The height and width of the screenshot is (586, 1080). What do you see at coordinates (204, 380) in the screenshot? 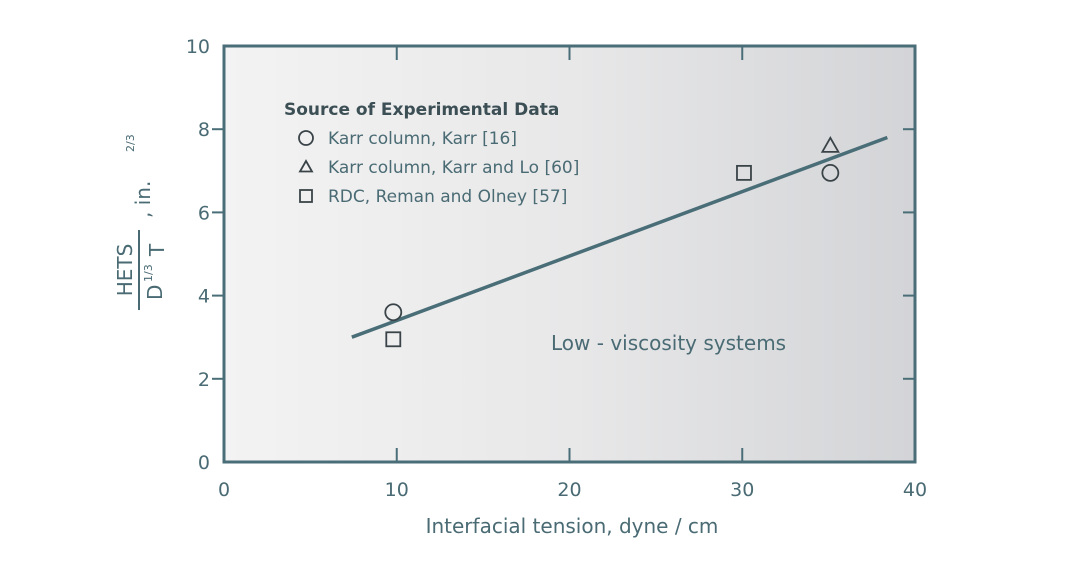
I see `y-tick-label: 2` at bounding box center [204, 380].